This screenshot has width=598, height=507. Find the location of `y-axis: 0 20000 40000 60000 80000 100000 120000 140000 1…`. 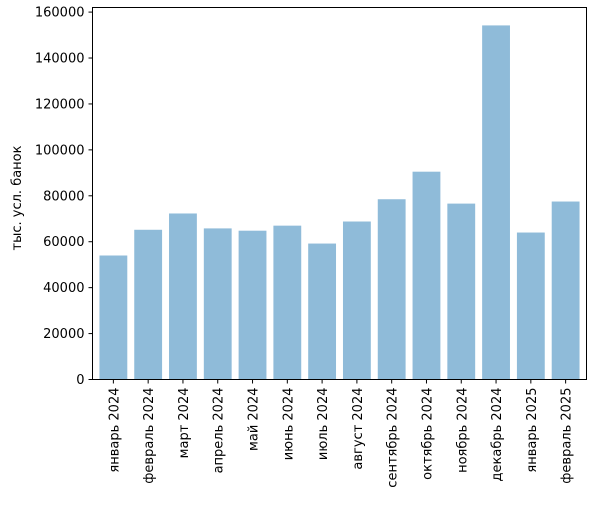

y-axis: 0 20000 40000 60000 80000 100000 120000 140000 1… is located at coordinates (64, 197).